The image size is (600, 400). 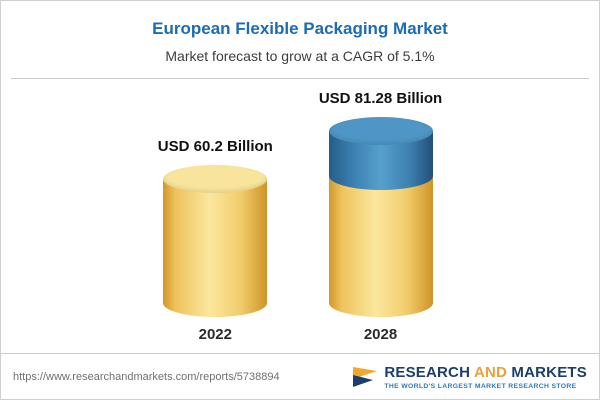 I want to click on bar-column-2022: USD 60.2 Billion 2022, so click(x=215, y=240).